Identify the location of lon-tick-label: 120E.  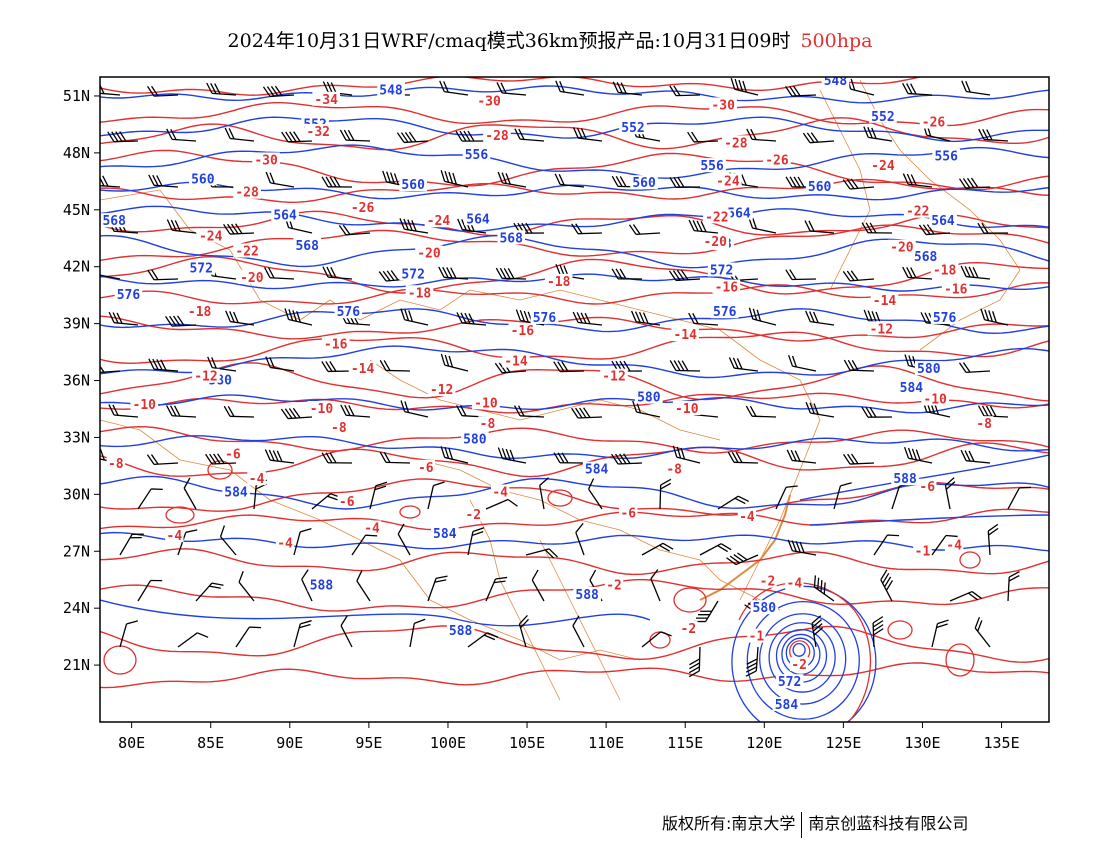
(764, 743).